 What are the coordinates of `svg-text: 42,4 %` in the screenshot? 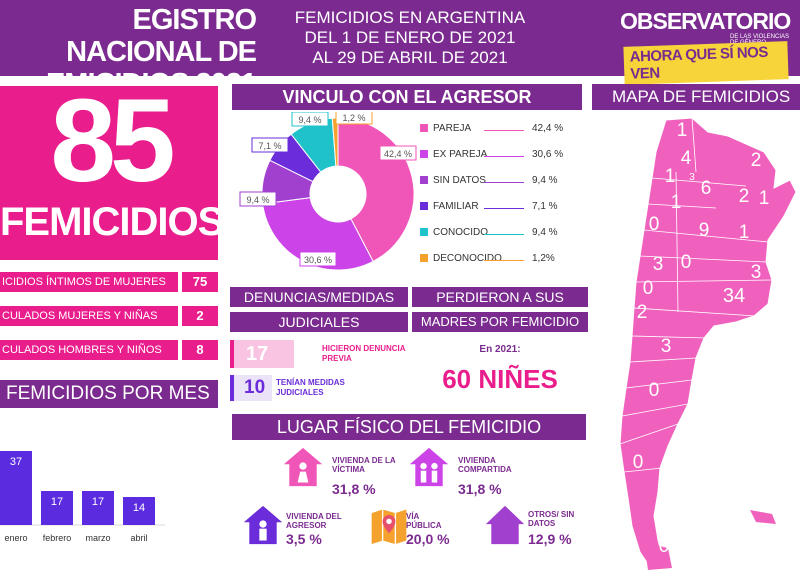 It's located at (398, 154).